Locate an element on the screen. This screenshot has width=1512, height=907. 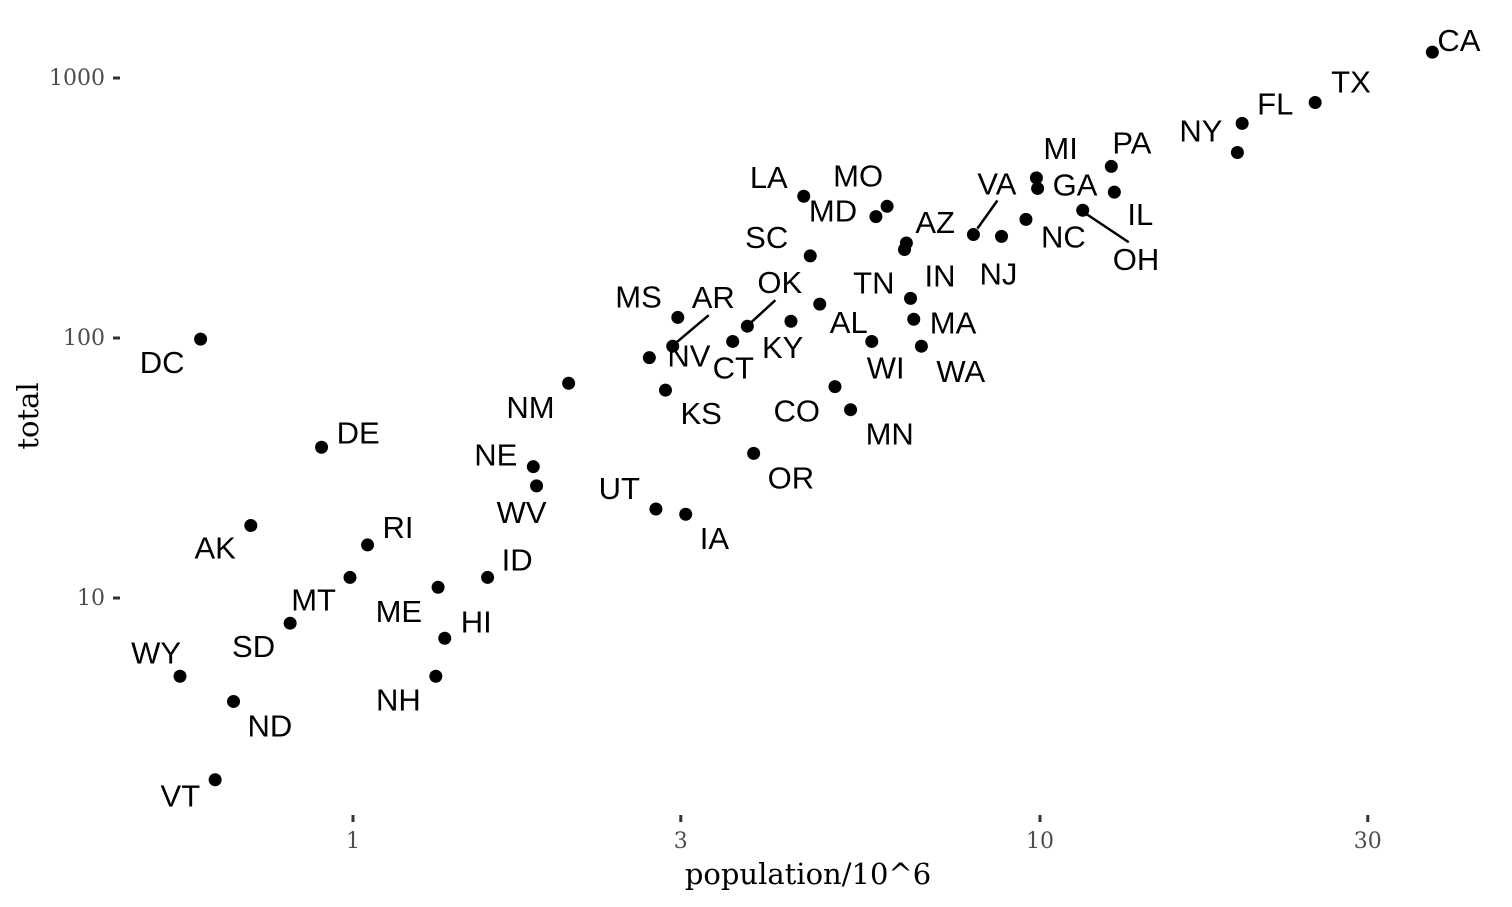
point-vt is located at coordinates (215, 780).